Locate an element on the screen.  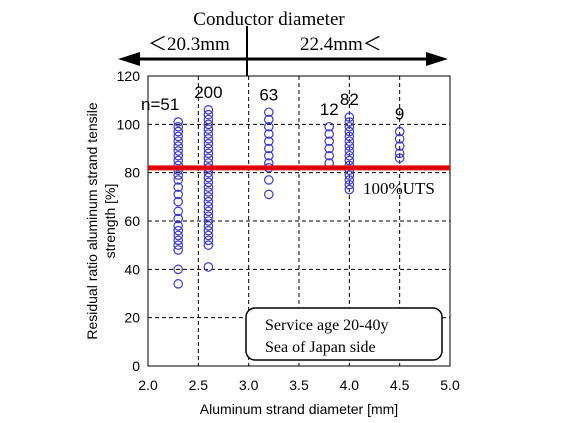
conductor-diameter-title: Conductor diameter is located at coordinates (269, 19).